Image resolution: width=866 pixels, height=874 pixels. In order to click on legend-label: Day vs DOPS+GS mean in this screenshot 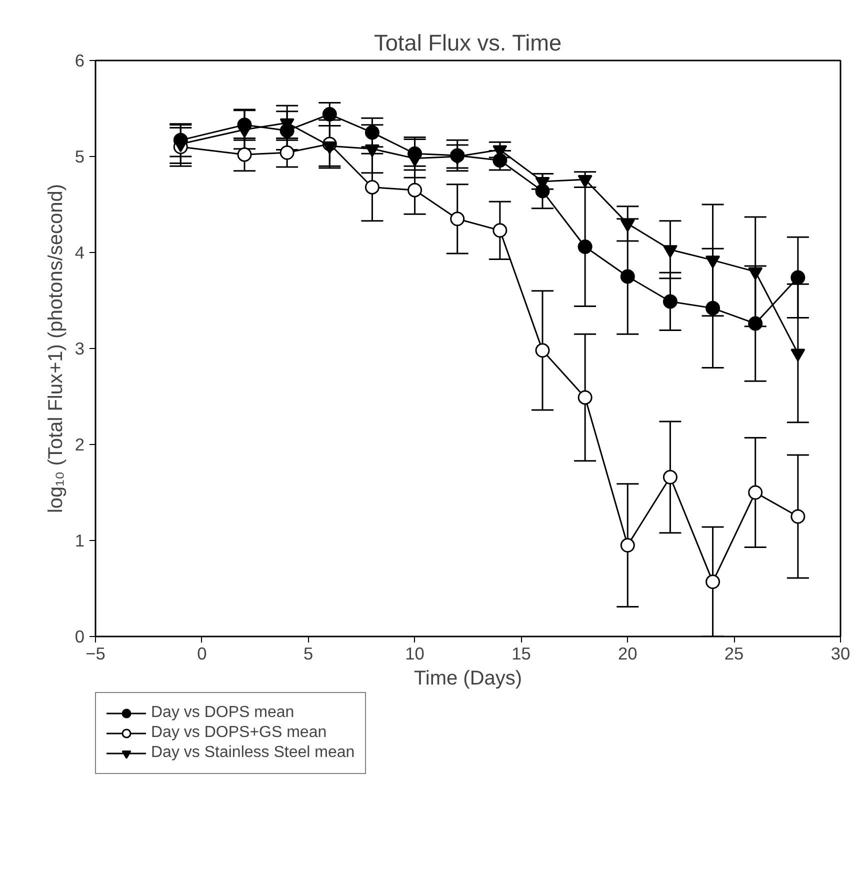, I will do `click(239, 733)`.